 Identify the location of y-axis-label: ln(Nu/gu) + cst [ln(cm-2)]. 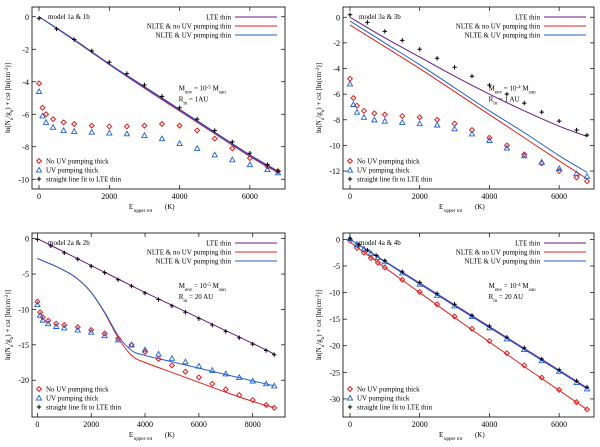
(9, 325).